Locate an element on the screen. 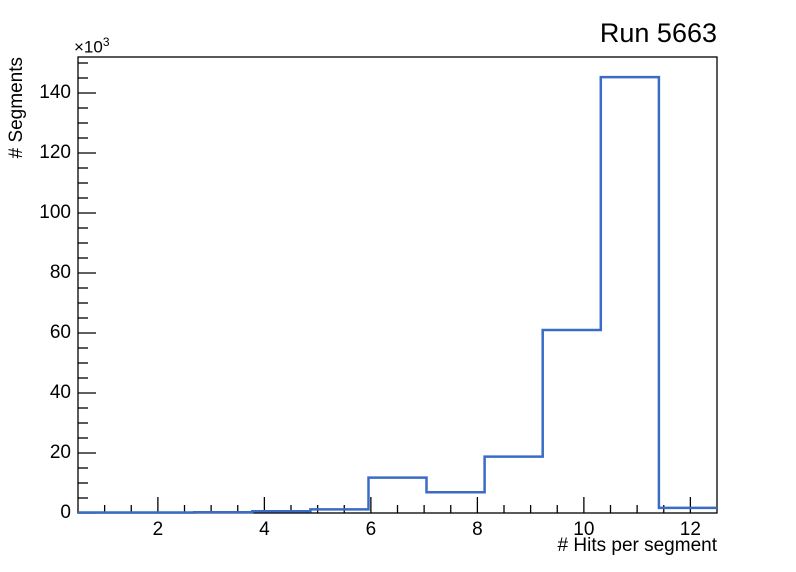  y-axis-exponent: ×10³ is located at coordinates (92, 46).